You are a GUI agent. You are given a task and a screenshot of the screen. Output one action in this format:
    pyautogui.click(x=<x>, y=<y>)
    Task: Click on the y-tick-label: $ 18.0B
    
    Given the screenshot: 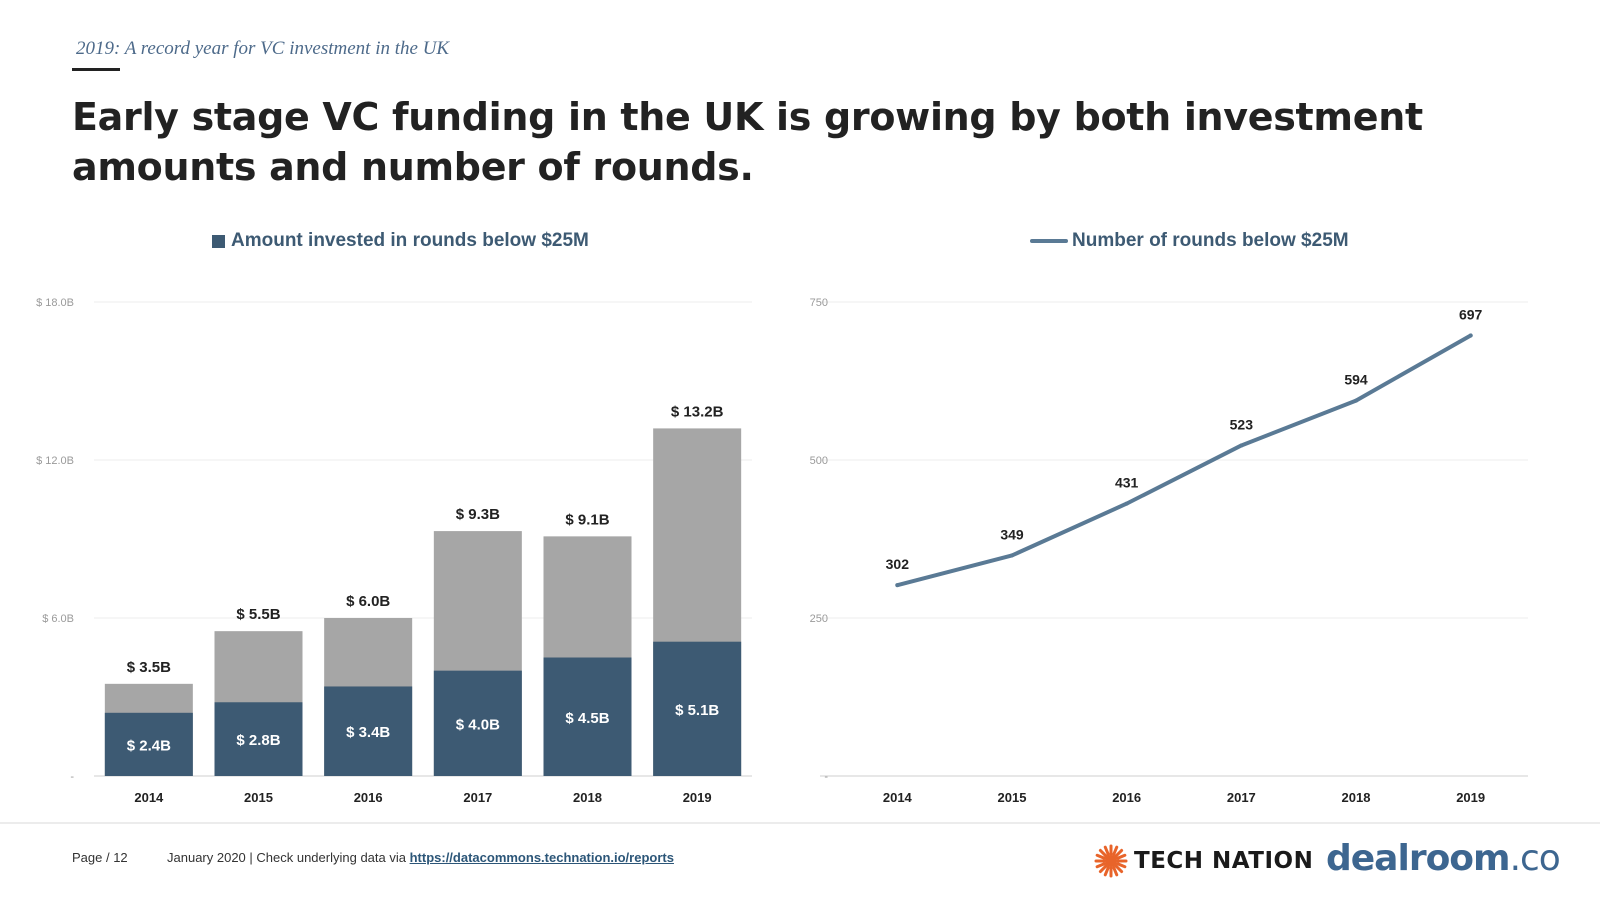 What is the action you would take?
    pyautogui.click(x=55, y=303)
    